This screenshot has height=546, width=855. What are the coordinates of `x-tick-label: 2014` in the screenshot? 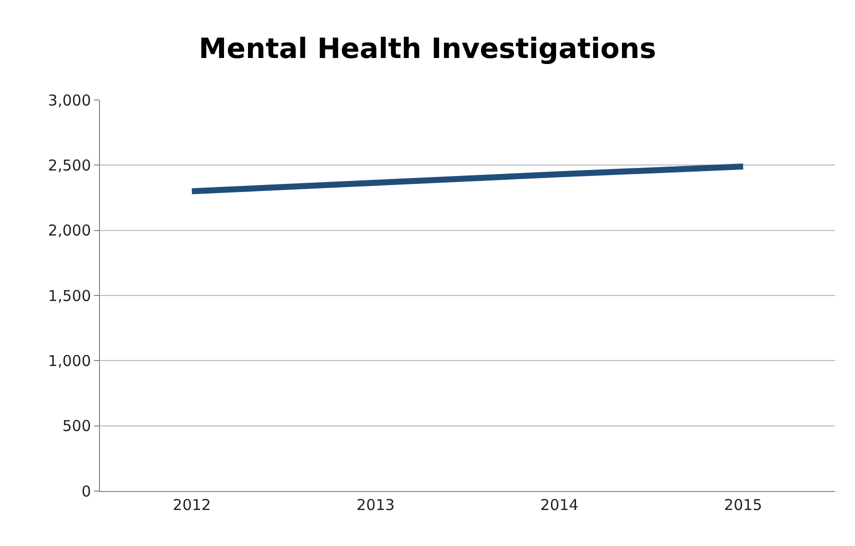 It's located at (559, 505).